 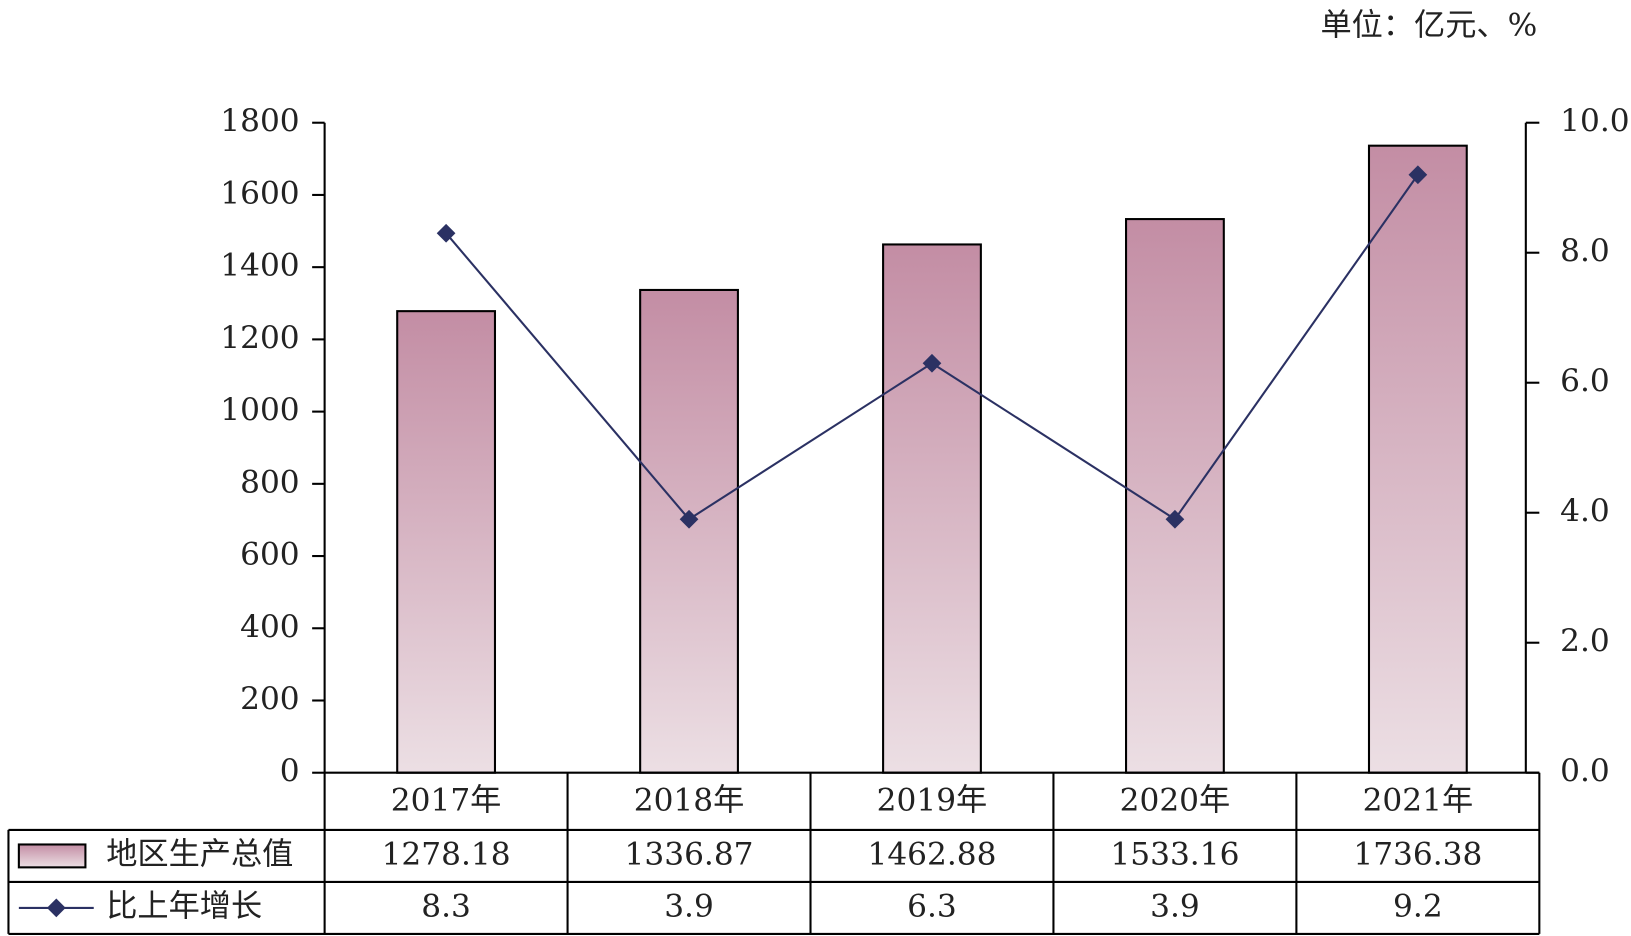 What do you see at coordinates (1428, 26) in the screenshot?
I see `unit-label: 单位：亿元、%` at bounding box center [1428, 26].